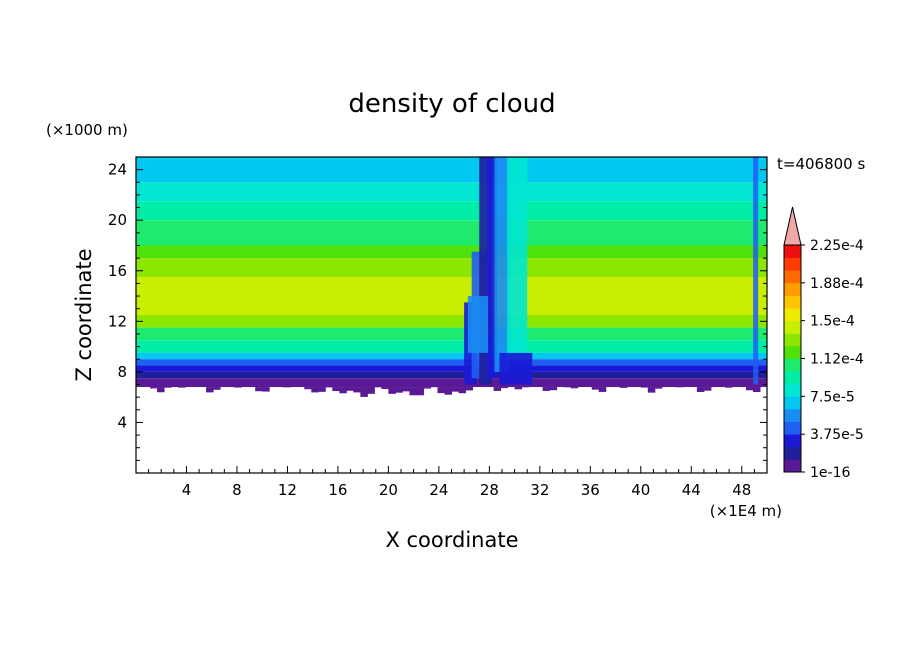 This screenshot has height=654, width=904. What do you see at coordinates (792, 226) in the screenshot?
I see `colorbar-extend-arrow` at bounding box center [792, 226].